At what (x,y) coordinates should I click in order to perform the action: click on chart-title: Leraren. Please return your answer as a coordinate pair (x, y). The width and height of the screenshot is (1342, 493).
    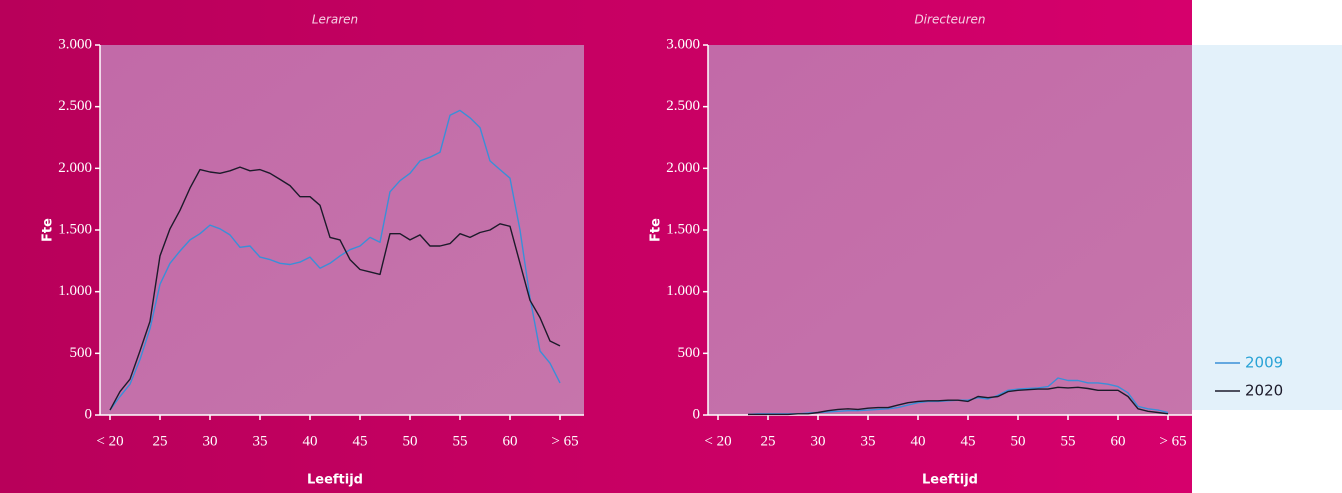
    Looking at the image, I should click on (335, 20).